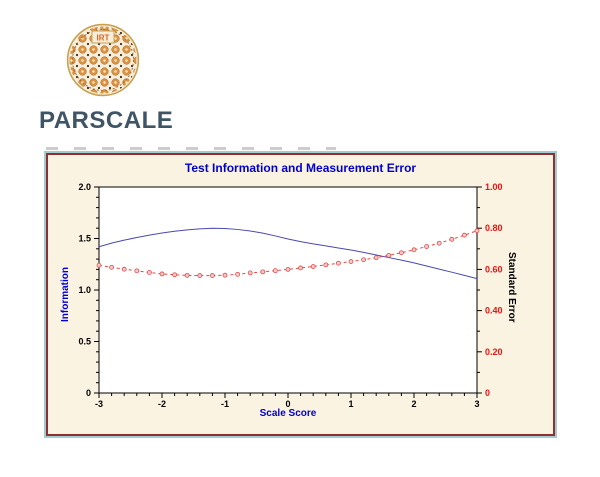 This screenshot has width=600, height=477. What do you see at coordinates (162, 404) in the screenshot?
I see `svg-text: -2` at bounding box center [162, 404].